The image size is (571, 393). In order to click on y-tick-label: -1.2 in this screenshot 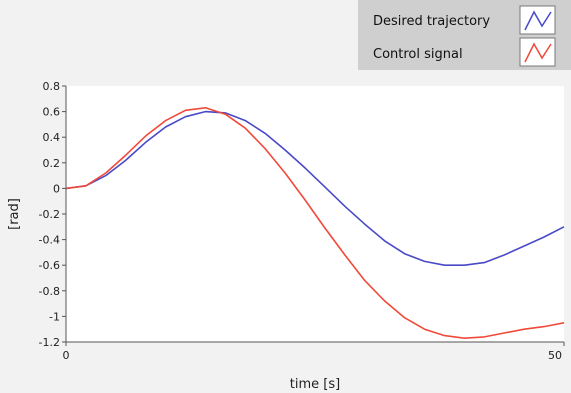, I will do `click(49, 342)`.